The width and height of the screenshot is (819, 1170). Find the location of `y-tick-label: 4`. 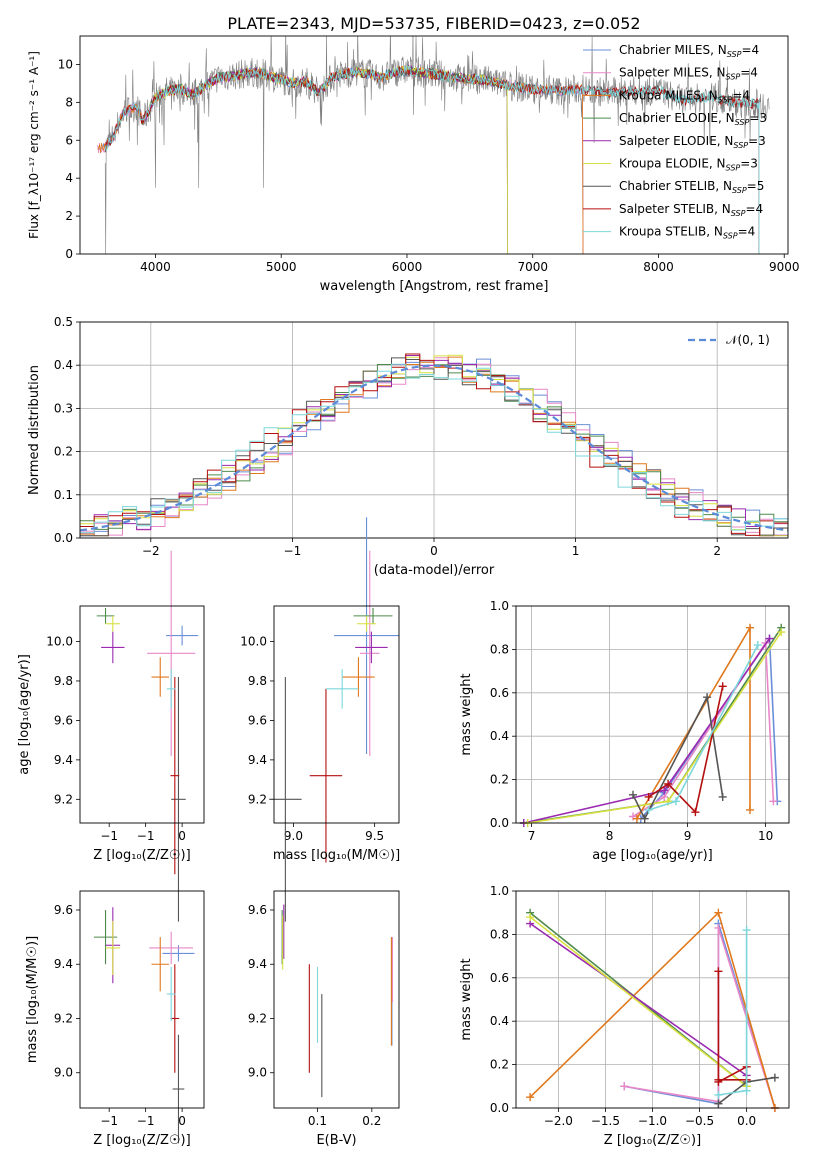

y-tick-label: 4 is located at coordinates (69, 178).